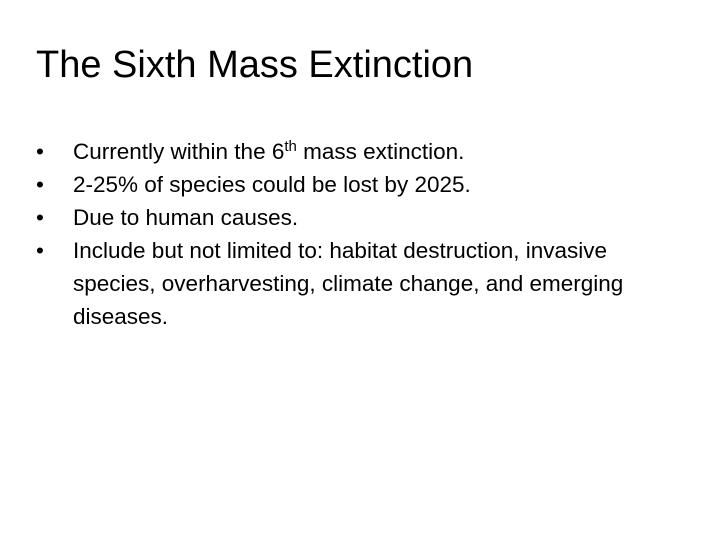 This screenshot has width=720, height=540. I want to click on bullet-text-after: mass extinction., so click(380, 151).